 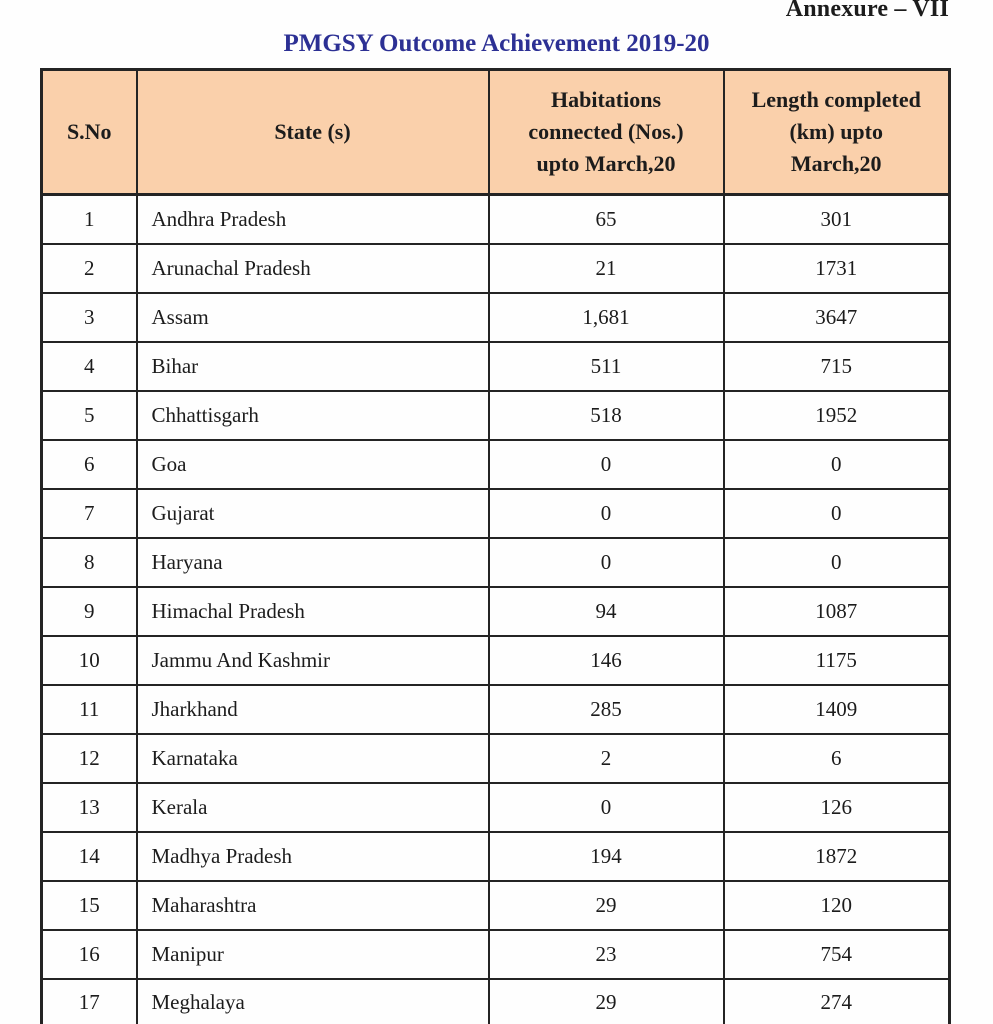 I want to click on length-cell: 301, so click(x=836, y=219).